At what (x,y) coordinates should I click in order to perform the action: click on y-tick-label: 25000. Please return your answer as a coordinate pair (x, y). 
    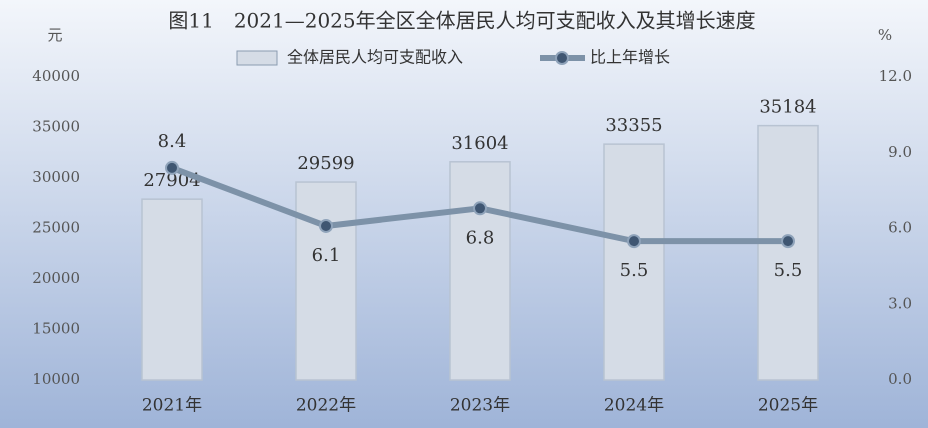
    Looking at the image, I should click on (56, 228).